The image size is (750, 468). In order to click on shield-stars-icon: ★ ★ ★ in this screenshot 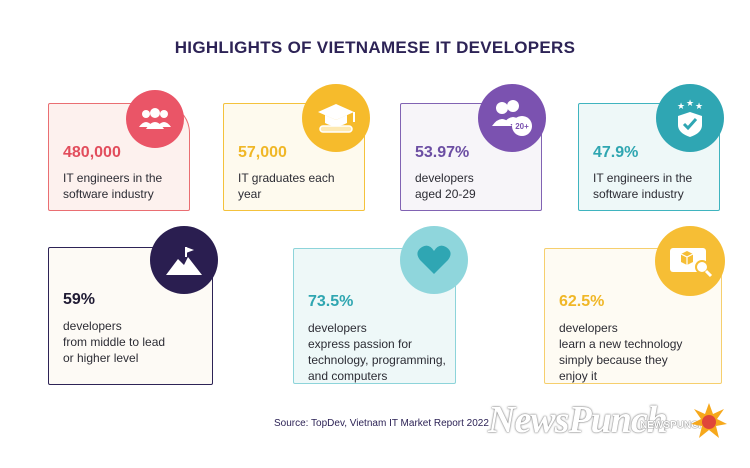, I will do `click(690, 118)`.